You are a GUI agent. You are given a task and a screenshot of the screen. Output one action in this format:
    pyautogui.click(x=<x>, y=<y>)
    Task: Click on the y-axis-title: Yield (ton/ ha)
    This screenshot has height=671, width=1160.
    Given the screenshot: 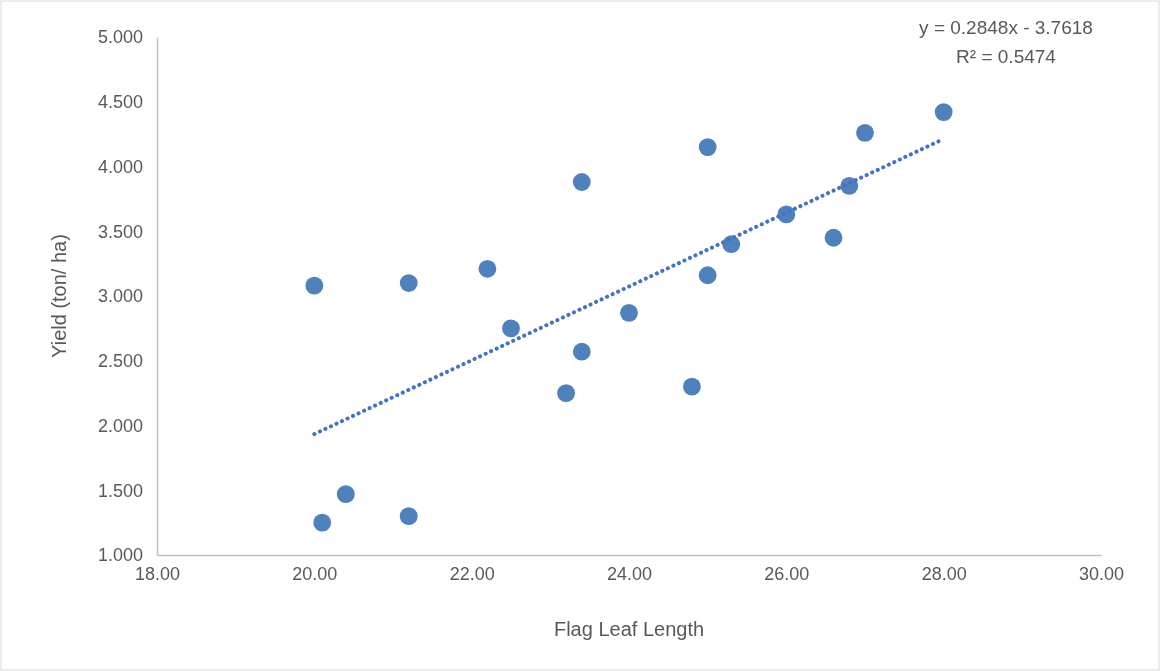 What is the action you would take?
    pyautogui.click(x=59, y=296)
    